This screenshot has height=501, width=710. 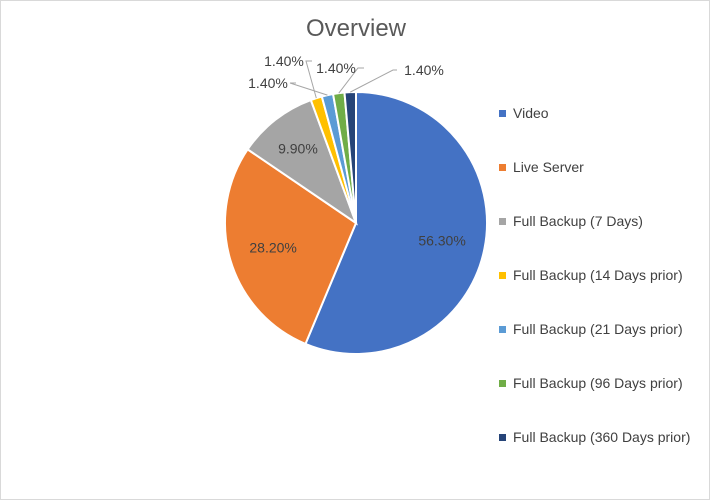 I want to click on leader-line-full-backup-21-days-prior, so click(x=308, y=89).